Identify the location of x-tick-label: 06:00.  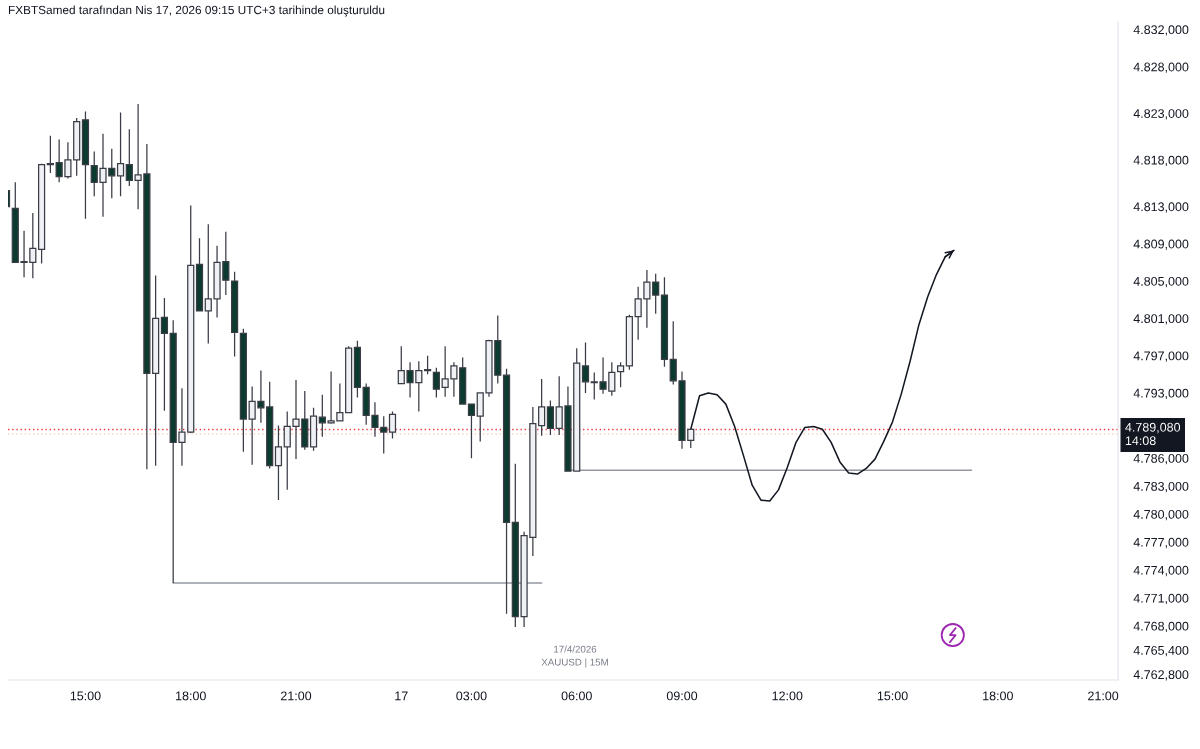
(576, 696).